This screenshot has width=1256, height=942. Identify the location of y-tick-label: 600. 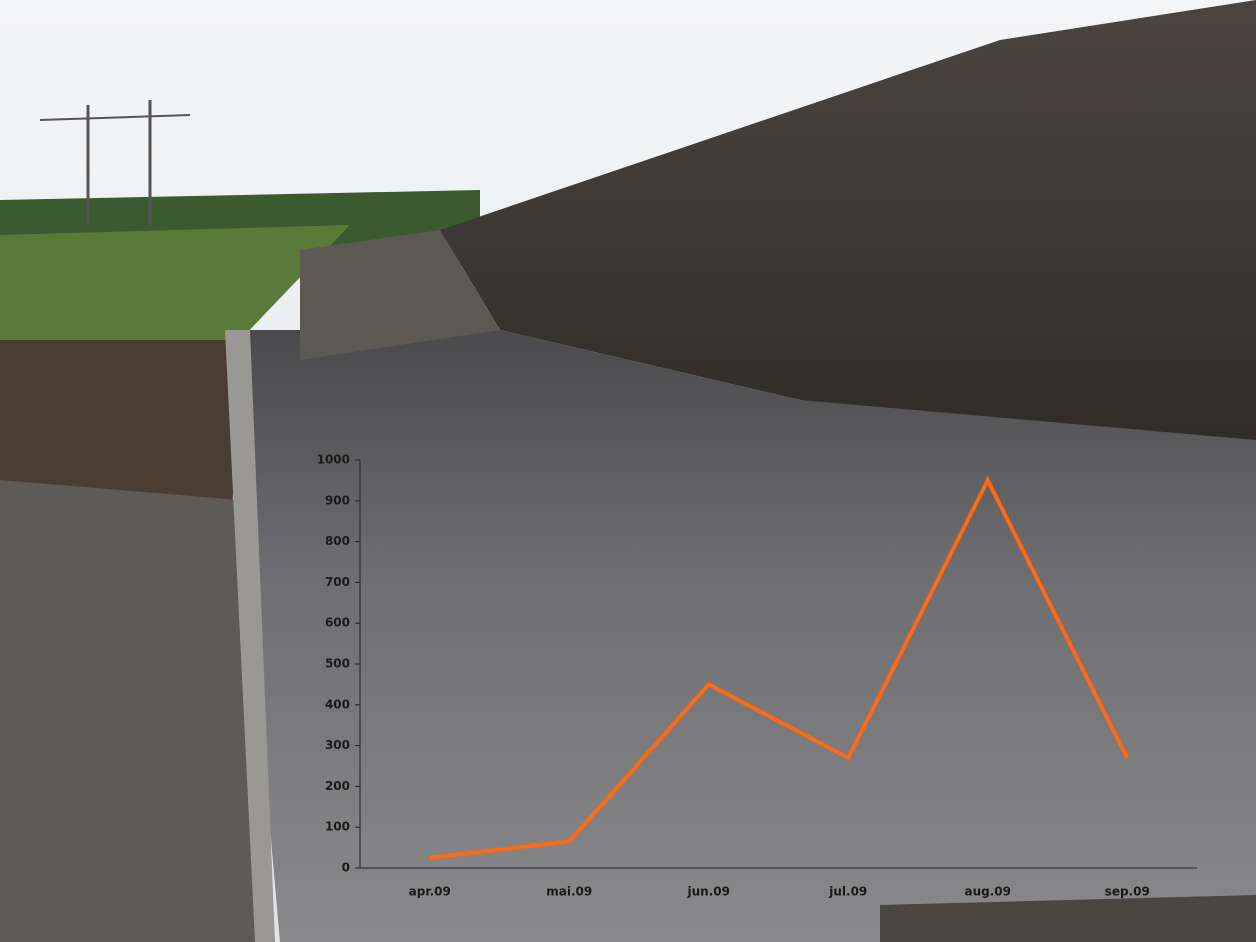
(337, 623).